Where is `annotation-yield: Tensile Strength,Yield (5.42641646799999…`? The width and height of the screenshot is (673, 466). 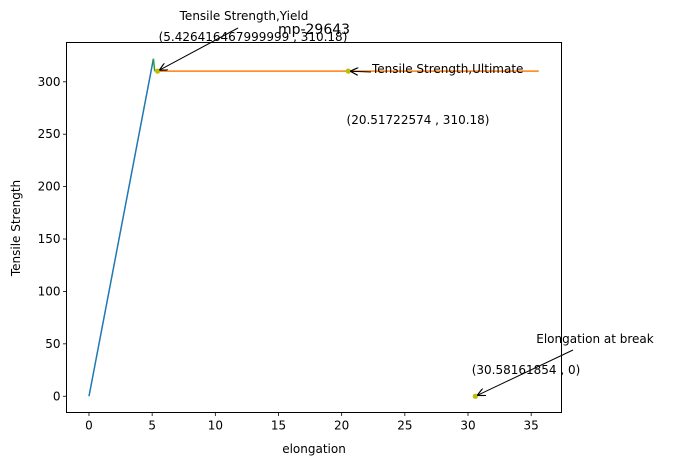
annotation-yield: Tensile Strength,Yield (5.42641646799999… is located at coordinates (253, 26).